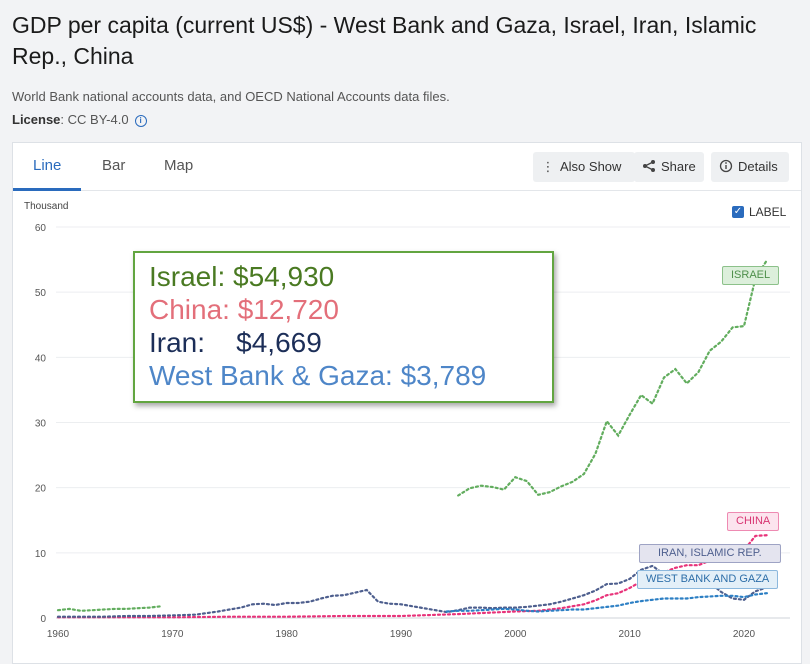  Describe the element at coordinates (235, 342) in the screenshot. I see `callout-iran: Iran: $4,669` at that location.